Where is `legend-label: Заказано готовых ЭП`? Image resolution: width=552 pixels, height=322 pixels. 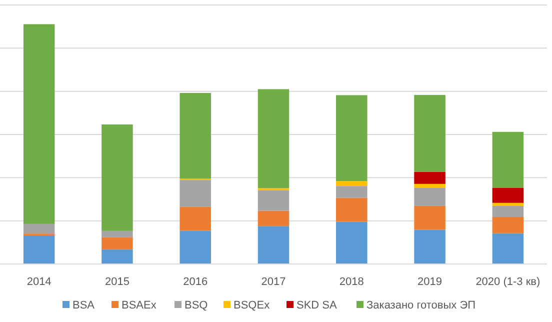 legend-label: Заказано готовых ЭП is located at coordinates (421, 306).